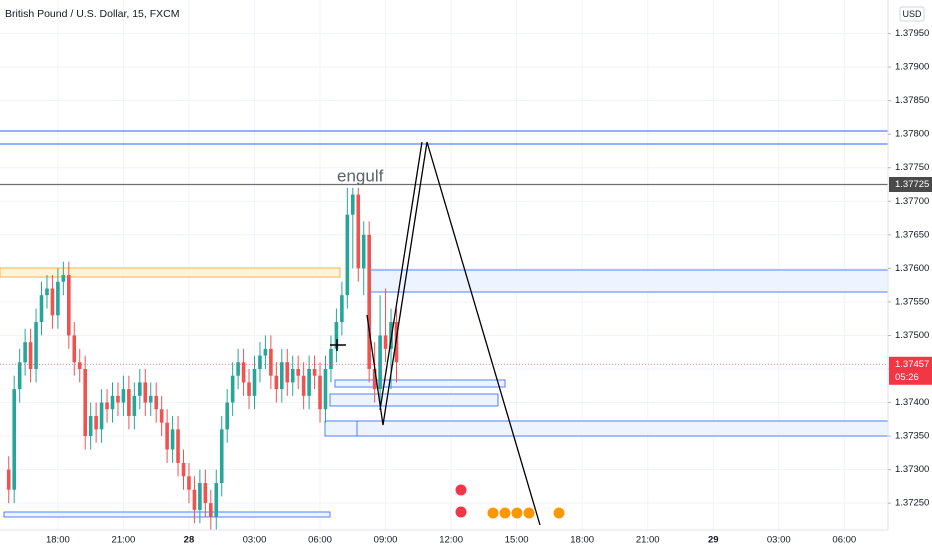 This screenshot has height=550, width=932. I want to click on events, so click(510, 501).